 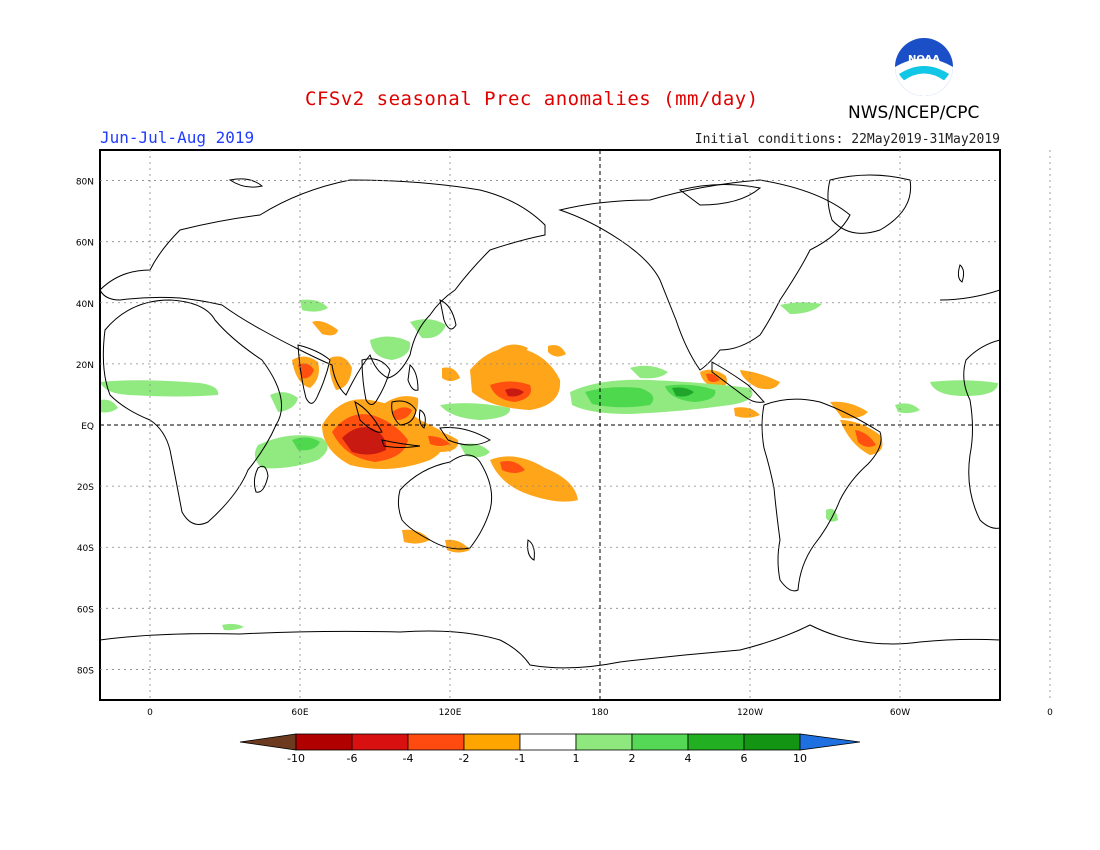 What do you see at coordinates (408, 758) in the screenshot?
I see `colorbar-tick-label: -4` at bounding box center [408, 758].